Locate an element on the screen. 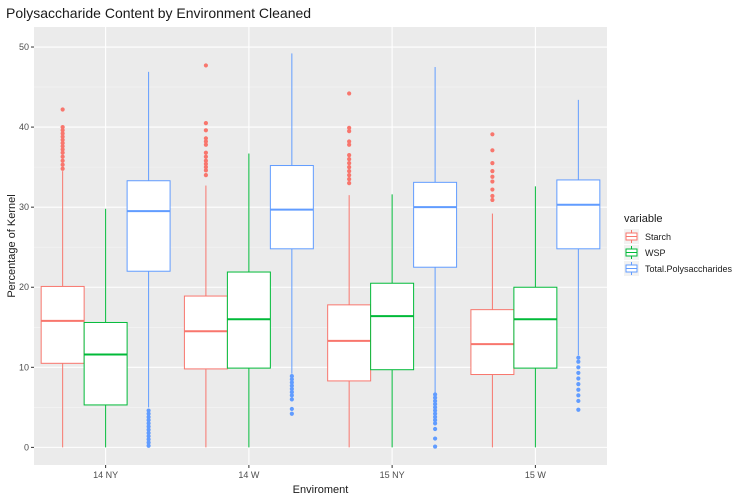 This screenshot has width=750, height=500. x-tick-label: 15 NY is located at coordinates (392, 475).